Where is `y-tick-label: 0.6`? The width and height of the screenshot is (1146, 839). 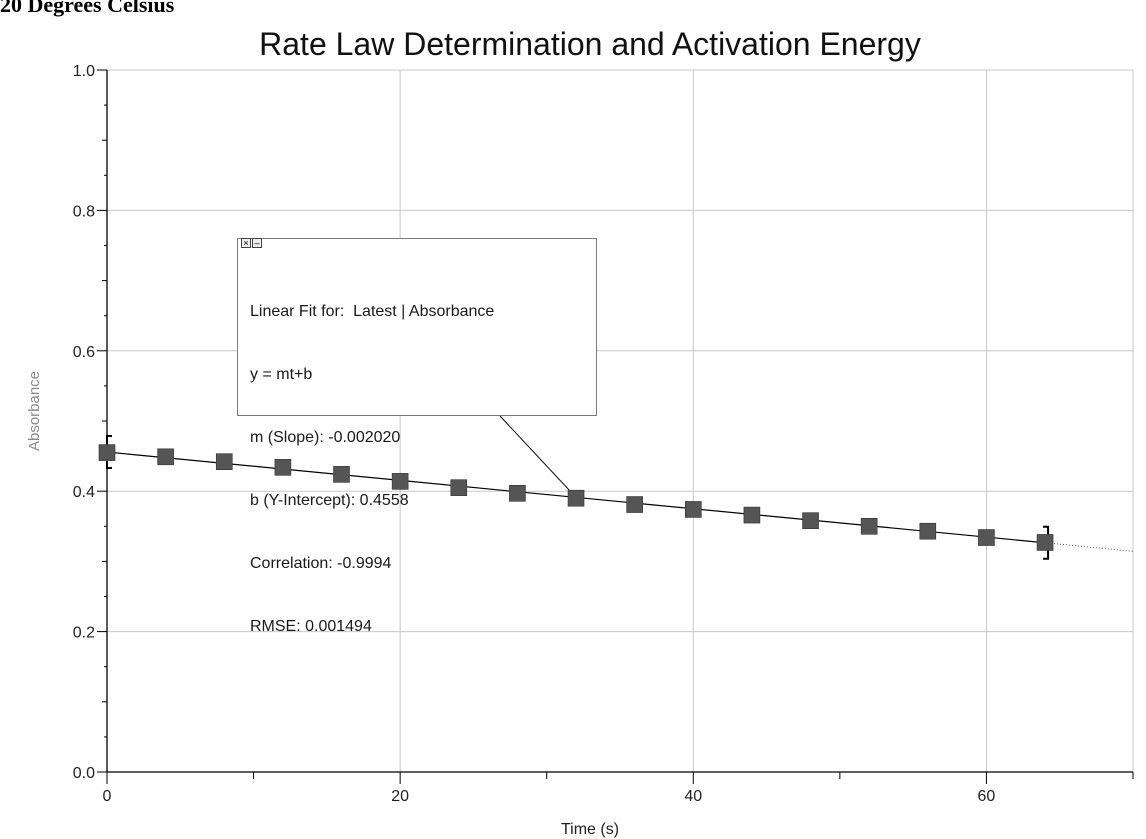 y-tick-label: 0.6 is located at coordinates (84, 352).